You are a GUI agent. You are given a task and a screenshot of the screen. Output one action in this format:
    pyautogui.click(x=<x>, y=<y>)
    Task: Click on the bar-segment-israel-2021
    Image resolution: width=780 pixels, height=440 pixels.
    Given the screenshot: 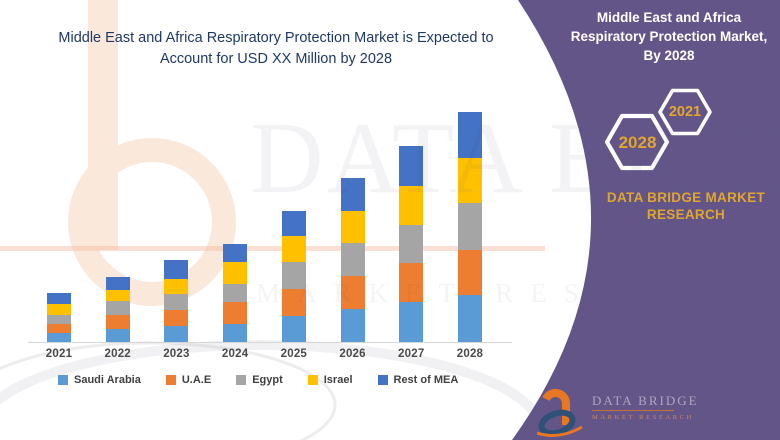 What is the action you would take?
    pyautogui.click(x=59, y=309)
    